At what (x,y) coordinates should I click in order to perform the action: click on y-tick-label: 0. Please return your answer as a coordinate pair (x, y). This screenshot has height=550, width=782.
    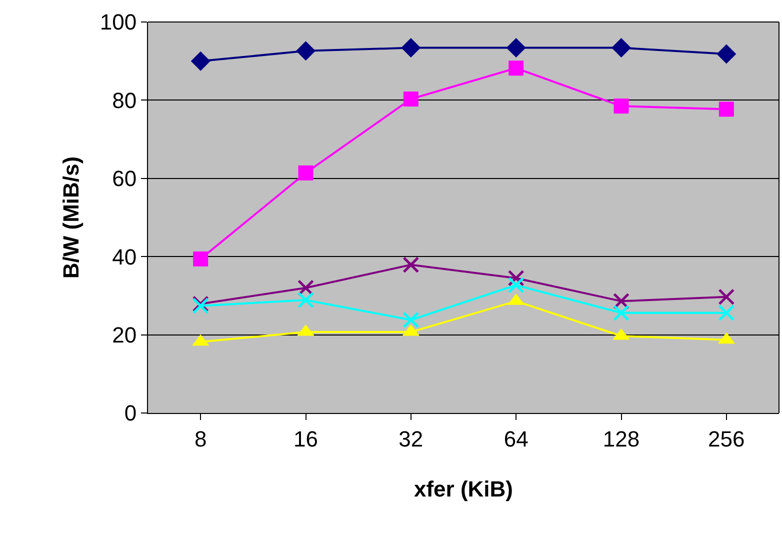
    Looking at the image, I should click on (130, 413).